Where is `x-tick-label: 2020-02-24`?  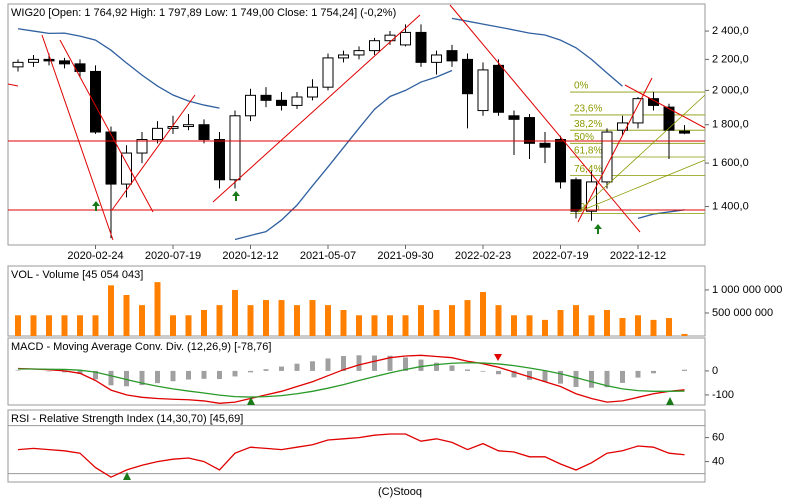 x-tick-label: 2020-02-24 is located at coordinates (95, 256).